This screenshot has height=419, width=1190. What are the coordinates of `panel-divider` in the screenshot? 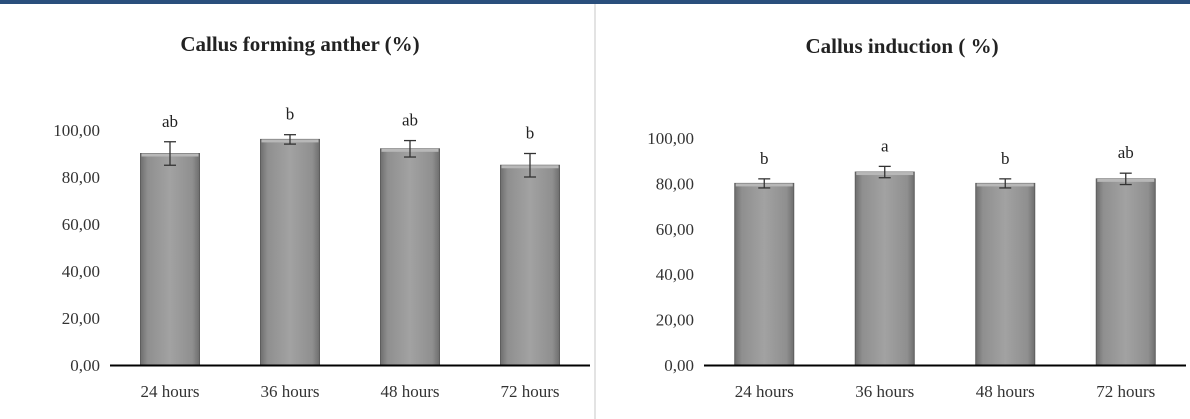 It's located at (595, 211).